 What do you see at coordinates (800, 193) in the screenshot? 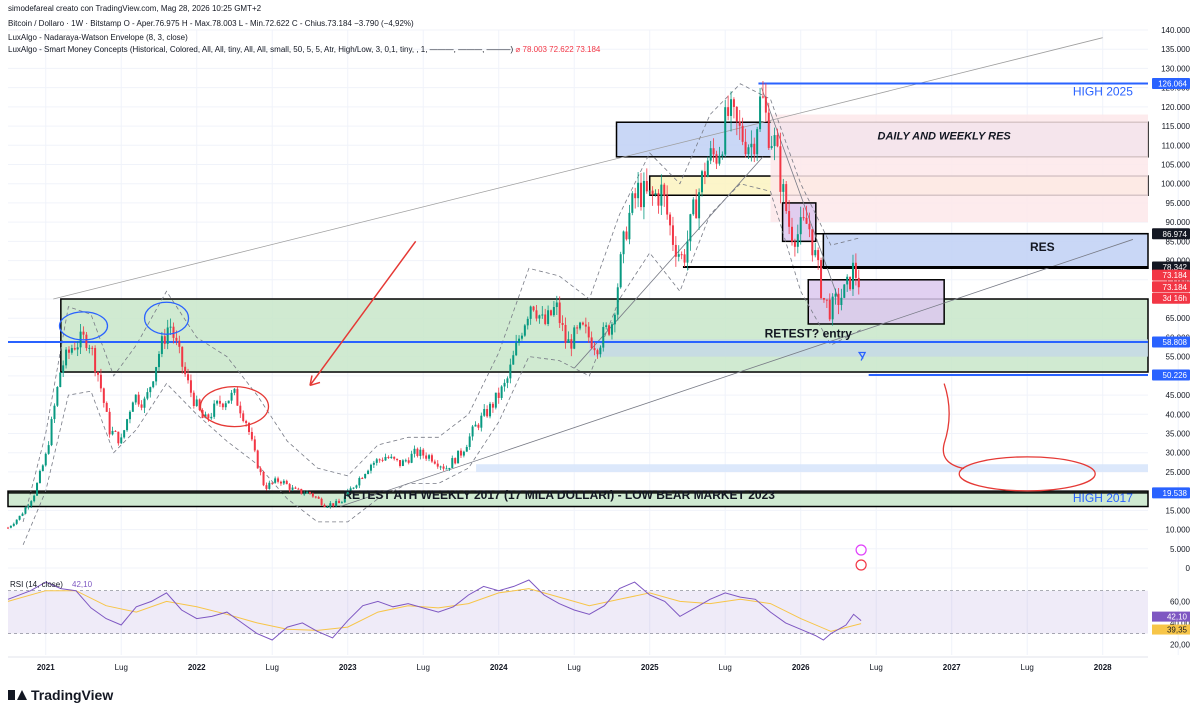
I see `trendline` at bounding box center [800, 193].